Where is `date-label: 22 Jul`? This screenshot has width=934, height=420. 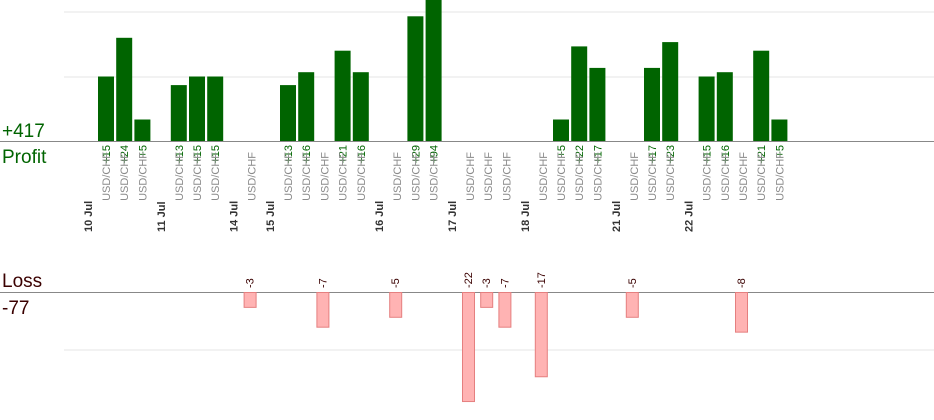
date-label: 22 Jul is located at coordinates (690, 216).